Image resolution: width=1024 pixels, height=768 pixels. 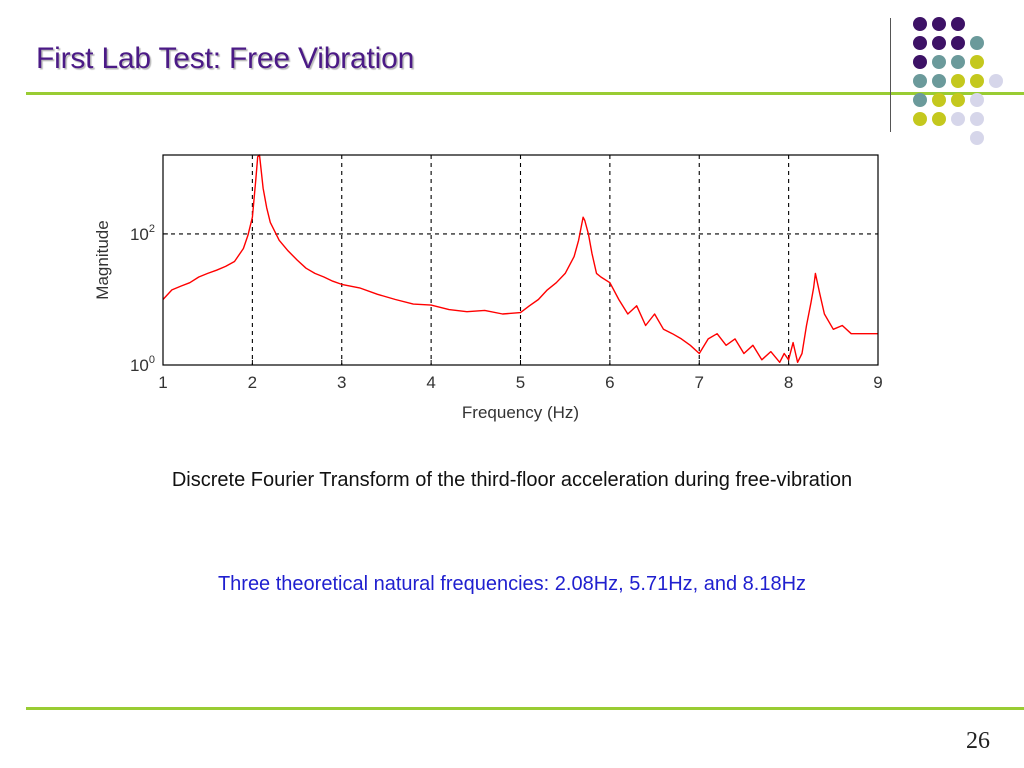 I want to click on x-axis-label: Frequency (Hz), so click(x=520, y=412).